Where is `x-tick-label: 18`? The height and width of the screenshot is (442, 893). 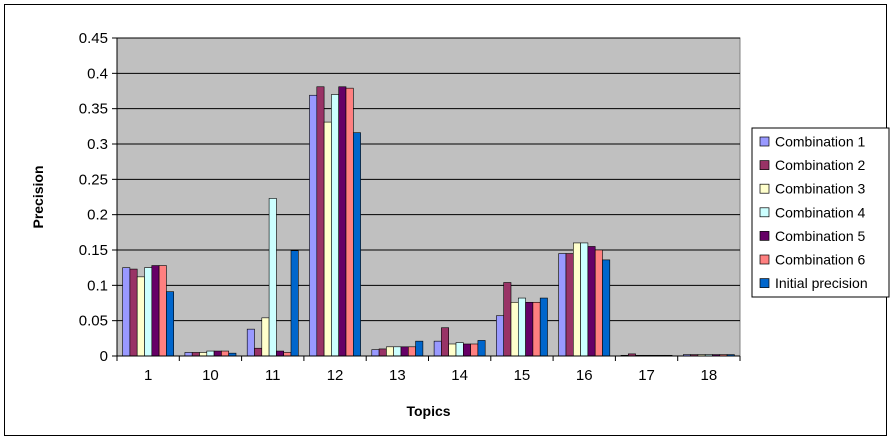 x-tick-label: 18 is located at coordinates (709, 375).